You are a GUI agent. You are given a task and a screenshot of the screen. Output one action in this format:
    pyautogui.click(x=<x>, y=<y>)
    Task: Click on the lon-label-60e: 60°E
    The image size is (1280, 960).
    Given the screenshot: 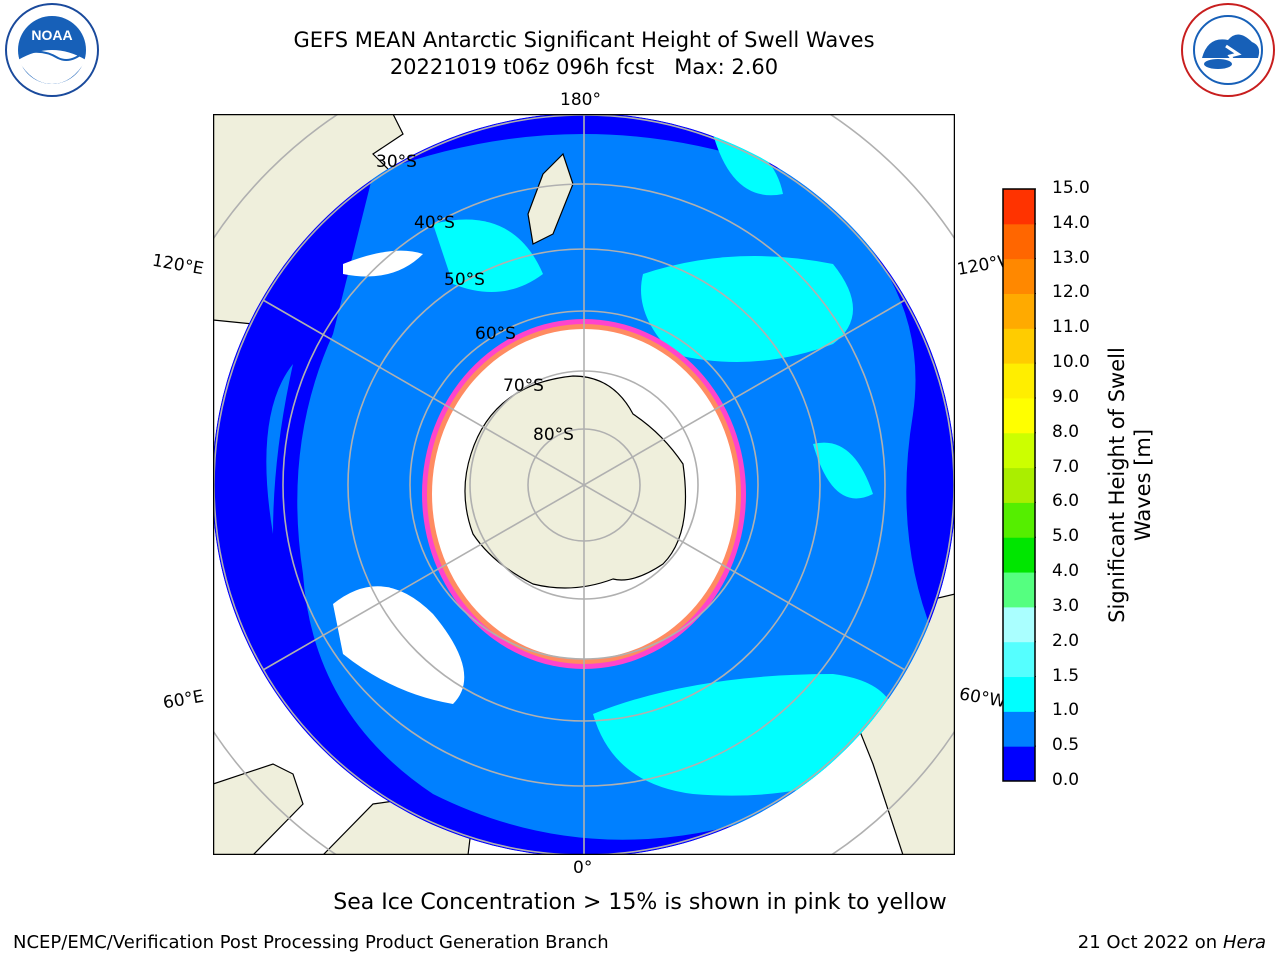 What is the action you would take?
    pyautogui.click(x=183, y=700)
    